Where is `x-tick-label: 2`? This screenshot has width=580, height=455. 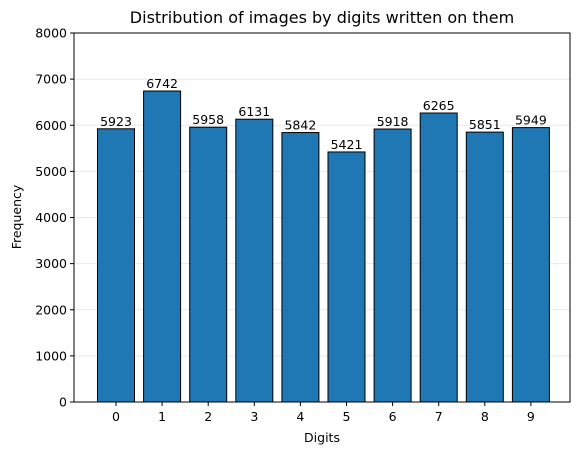
x-tick-label: 2 is located at coordinates (208, 416).